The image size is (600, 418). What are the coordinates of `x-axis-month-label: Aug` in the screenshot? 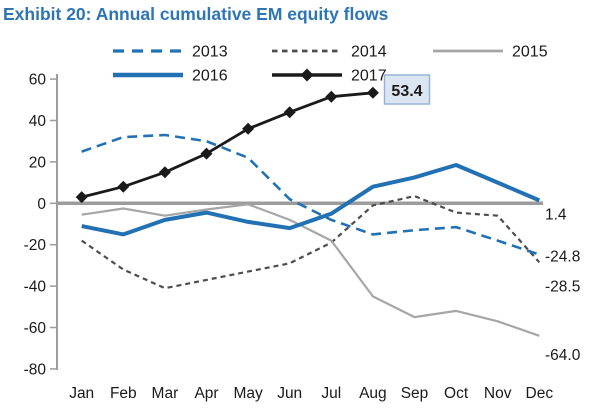 It's located at (373, 393).